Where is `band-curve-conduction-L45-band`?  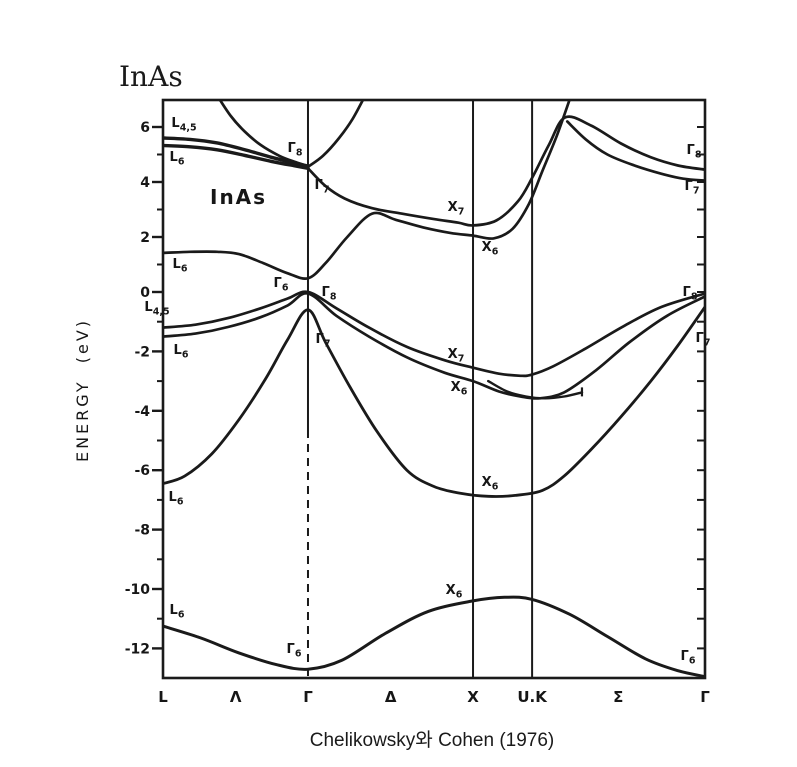 band-curve-conduction-L45-band is located at coordinates (236, 152).